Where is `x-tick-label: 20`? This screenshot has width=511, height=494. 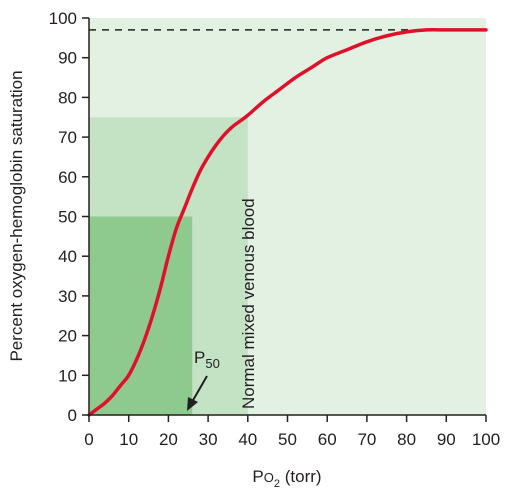
x-tick-label: 20 is located at coordinates (168, 439).